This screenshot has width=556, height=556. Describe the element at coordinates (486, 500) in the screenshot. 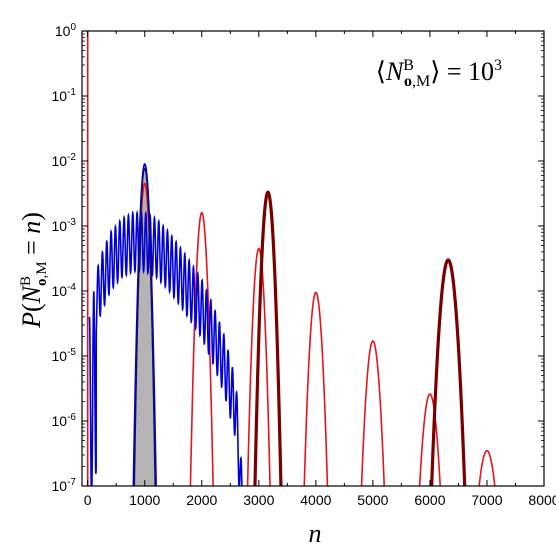

I see `x-tick-label: 7000` at that location.